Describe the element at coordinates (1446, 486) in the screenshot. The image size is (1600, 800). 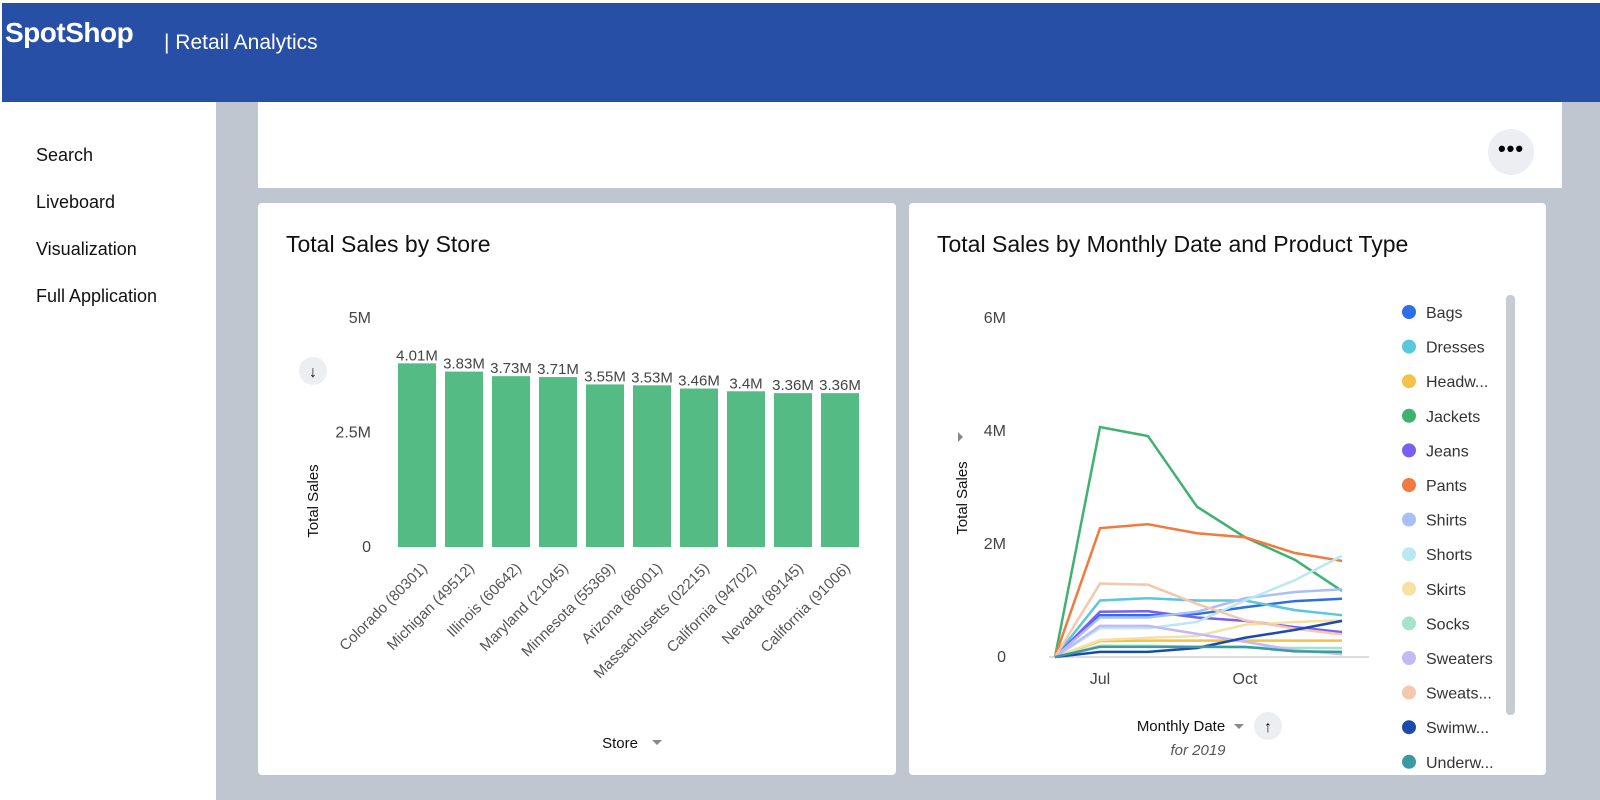
I see `legend-item: Pants` at that location.